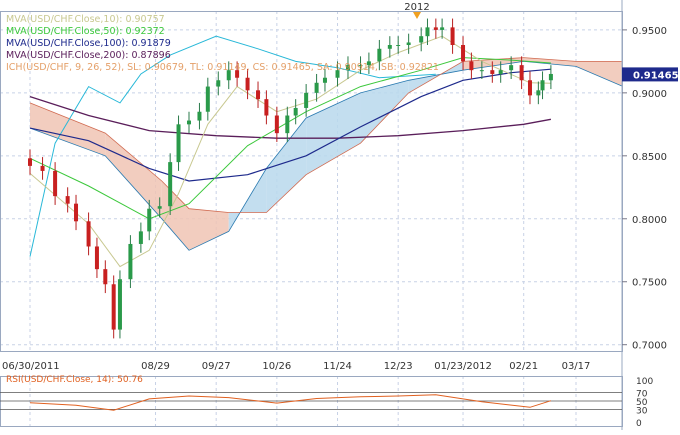 This screenshot has width=680, height=435. I want to click on current-price-tag, so click(650, 74).